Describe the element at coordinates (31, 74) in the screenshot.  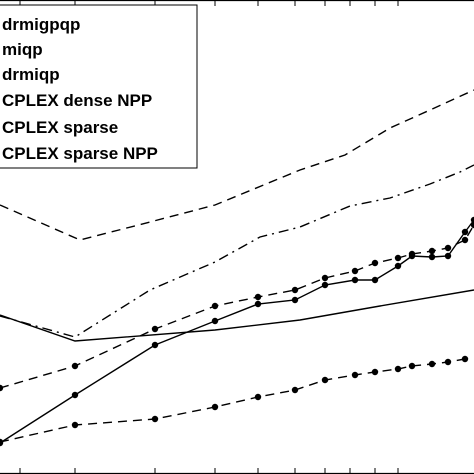
I see `legend-entry-drmiqp: drmiqp` at that location.